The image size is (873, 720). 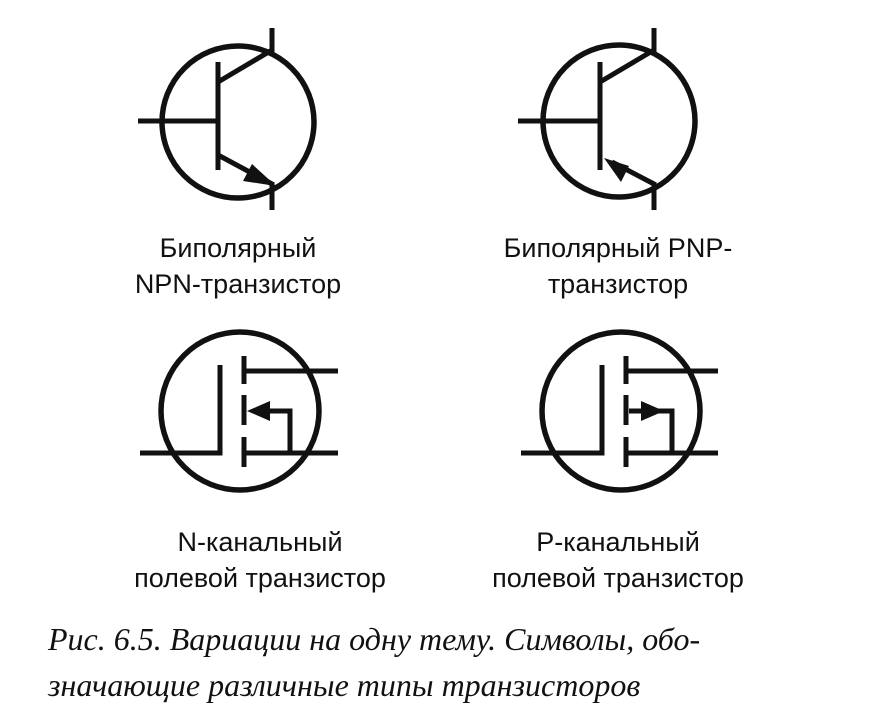 What do you see at coordinates (608, 119) in the screenshot?
I see `pnp-transistor-symbol` at bounding box center [608, 119].